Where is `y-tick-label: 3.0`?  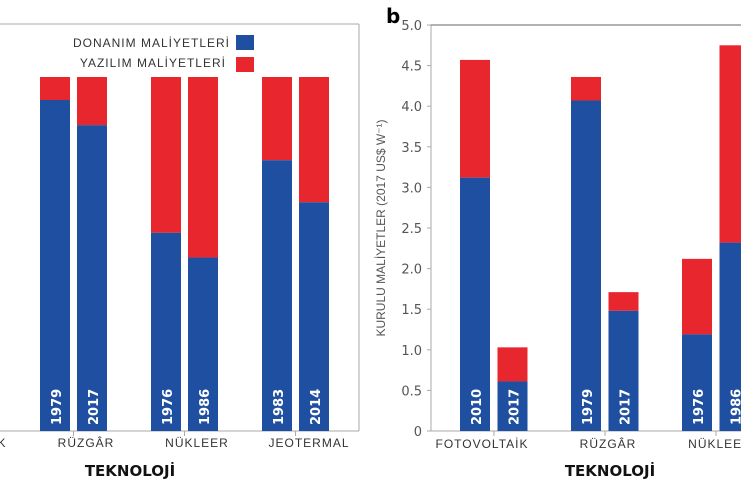
y-tick-label: 3.0 is located at coordinates (411, 188).